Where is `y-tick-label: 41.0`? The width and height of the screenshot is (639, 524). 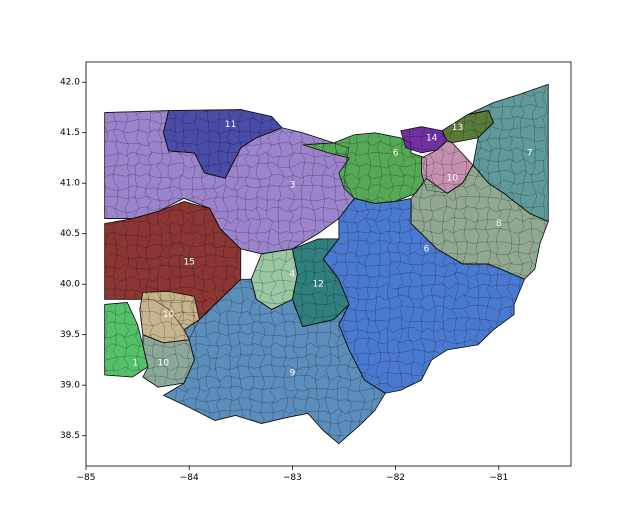
y-tick-label: 41.0 is located at coordinates (70, 184).